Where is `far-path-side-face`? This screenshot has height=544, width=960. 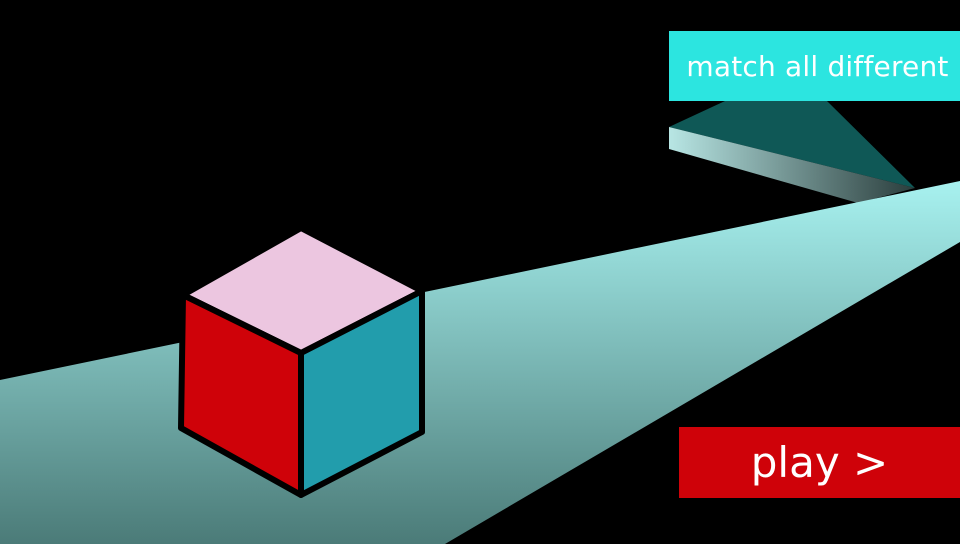
far-path-side-face is located at coordinates (792, 165).